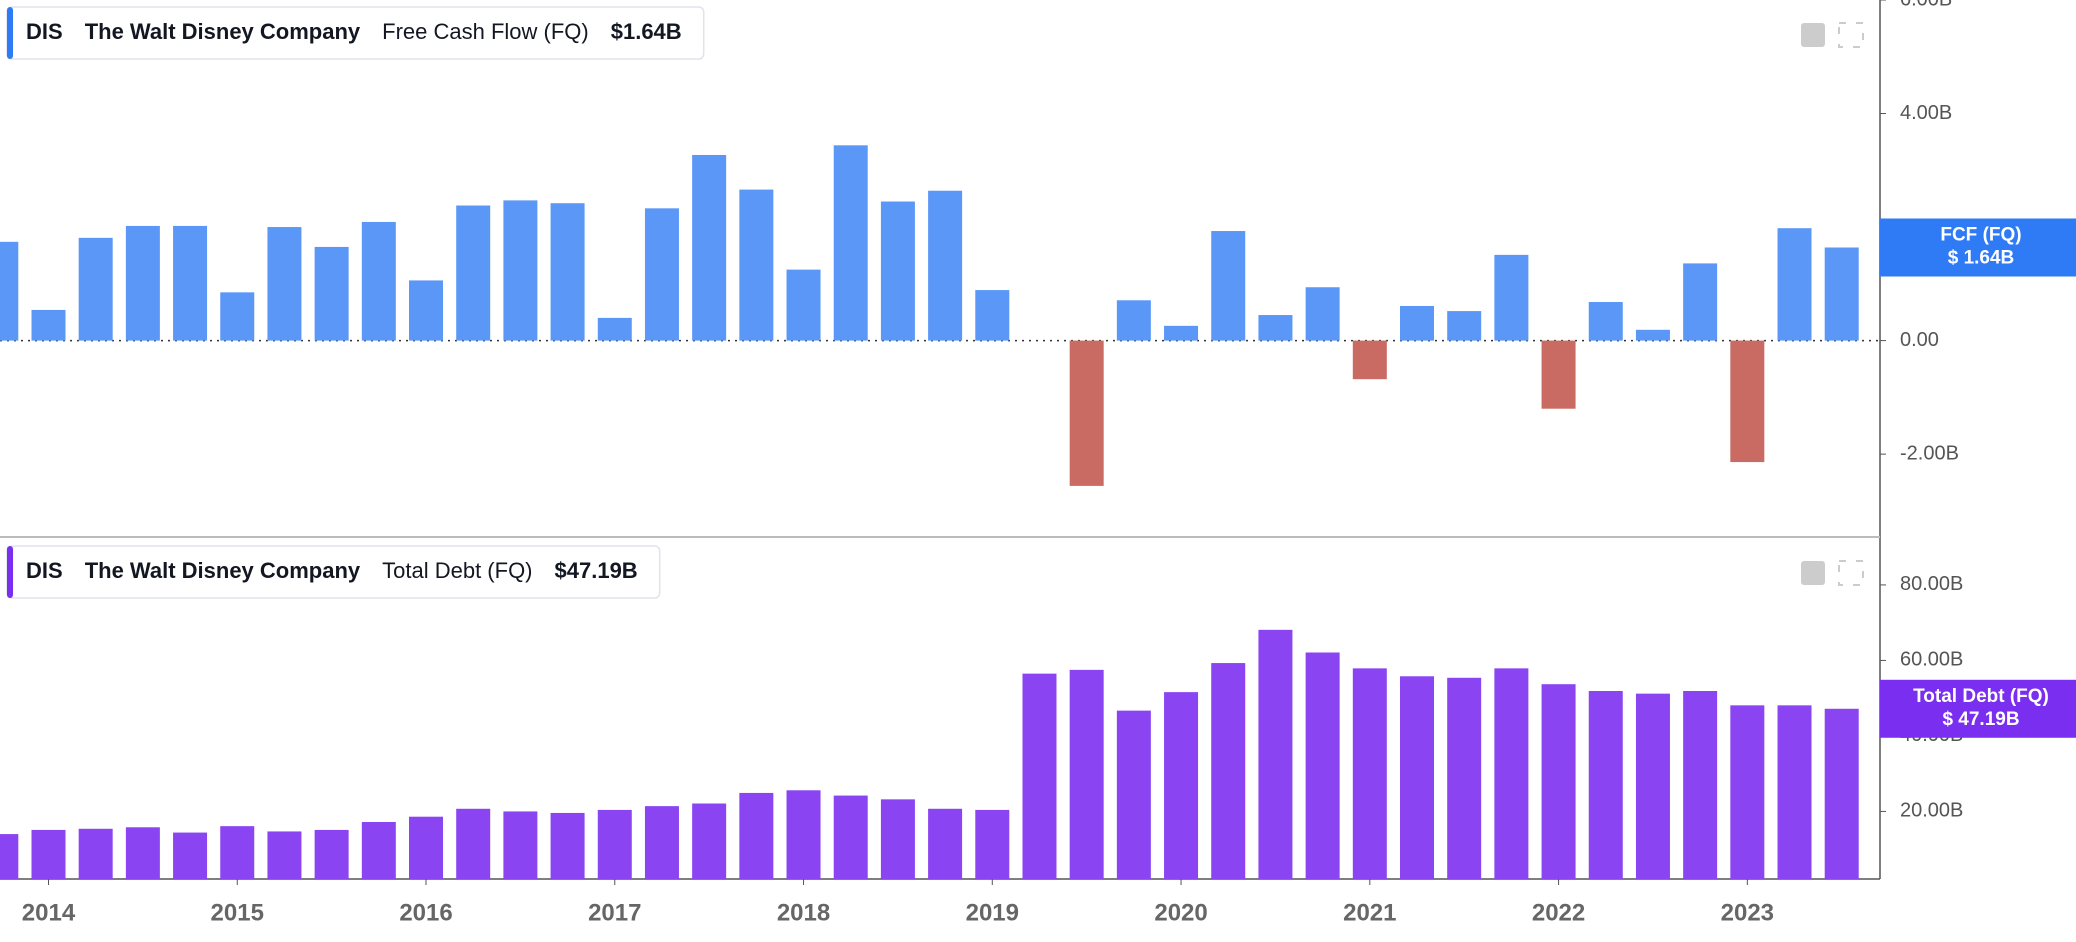 Image resolution: width=2076 pixels, height=942 pixels. I want to click on legend-latest: $1.64B, so click(646, 31).